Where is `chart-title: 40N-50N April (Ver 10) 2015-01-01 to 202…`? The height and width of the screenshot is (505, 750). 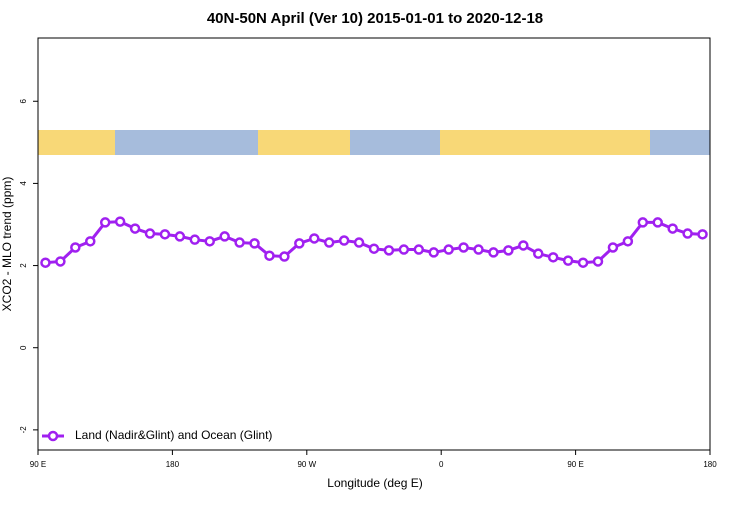
chart-title: 40N-50N April (Ver 10) 2015-01-01 to 202… is located at coordinates (375, 18).